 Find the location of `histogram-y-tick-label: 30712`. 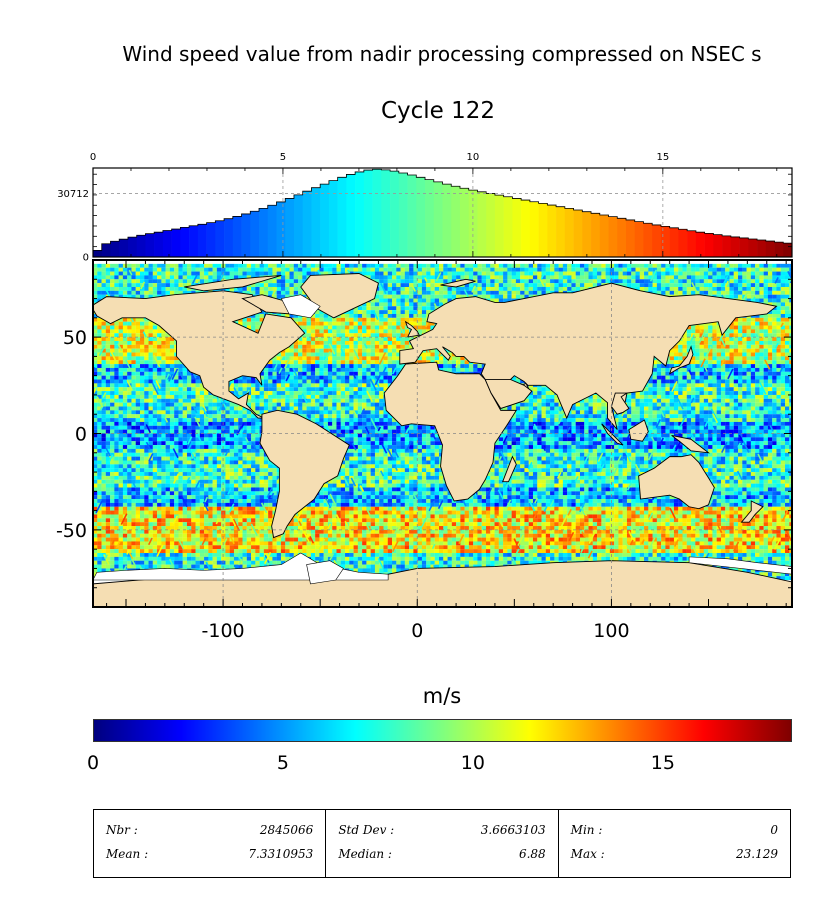

histogram-y-tick-label: 30712 is located at coordinates (73, 194).